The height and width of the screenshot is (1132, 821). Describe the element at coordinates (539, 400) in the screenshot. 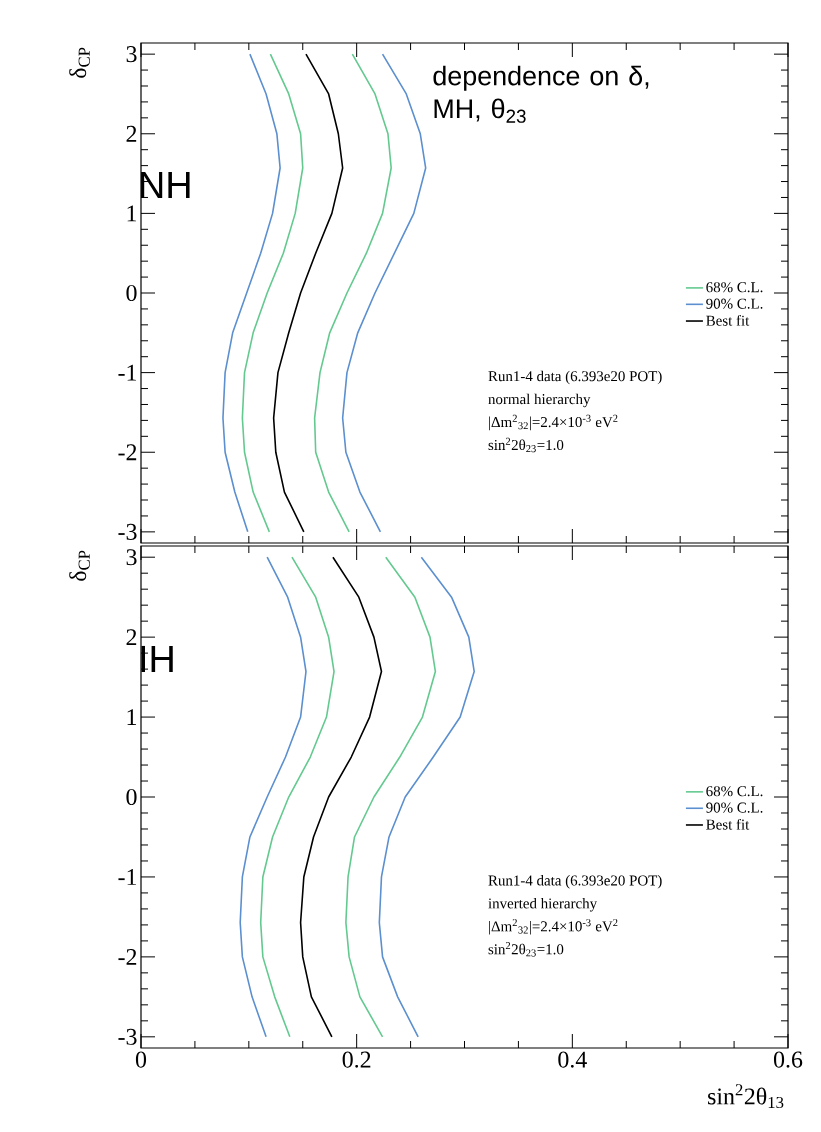

I see `annotation: normal hierarchy` at that location.